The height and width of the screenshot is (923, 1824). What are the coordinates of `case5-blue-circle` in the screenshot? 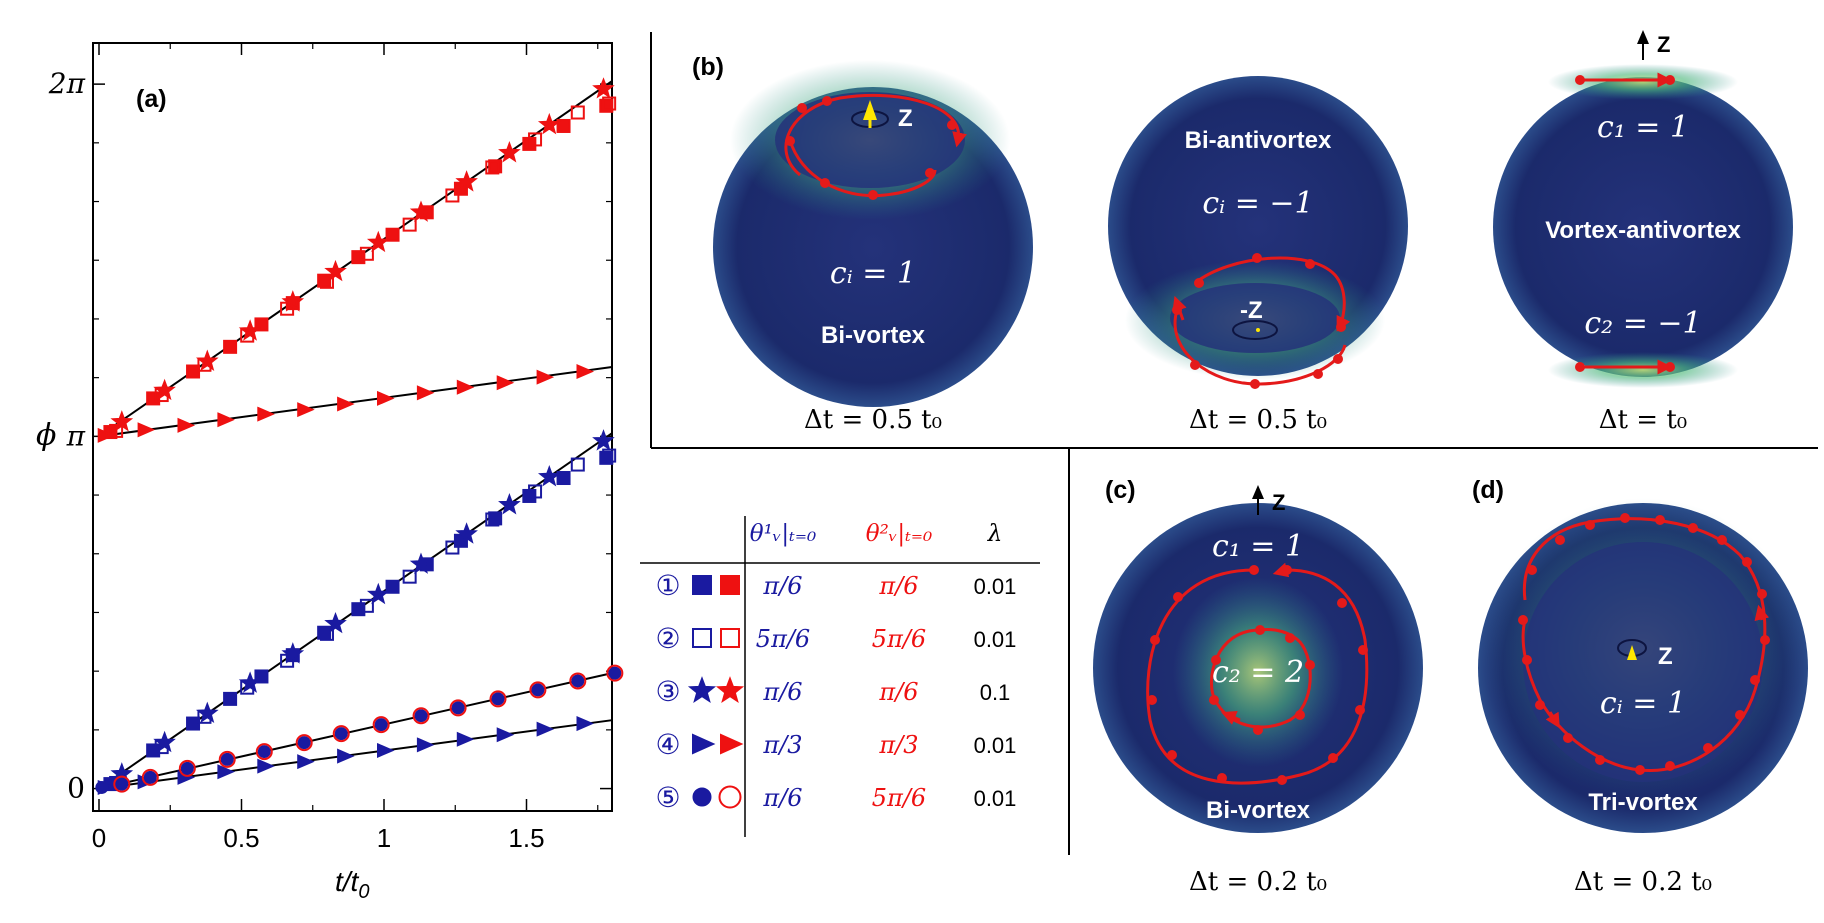 It's located at (358, 730).